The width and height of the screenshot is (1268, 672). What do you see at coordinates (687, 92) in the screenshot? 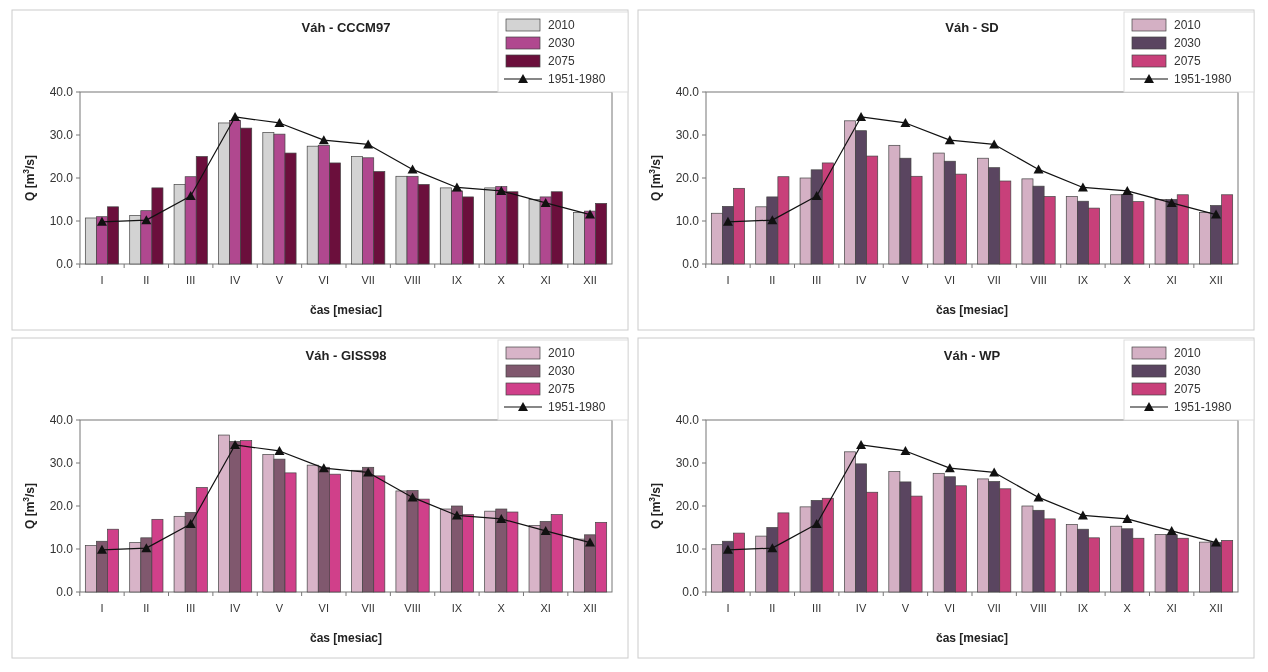
I see `y-tick-label: 40.0` at bounding box center [687, 92].